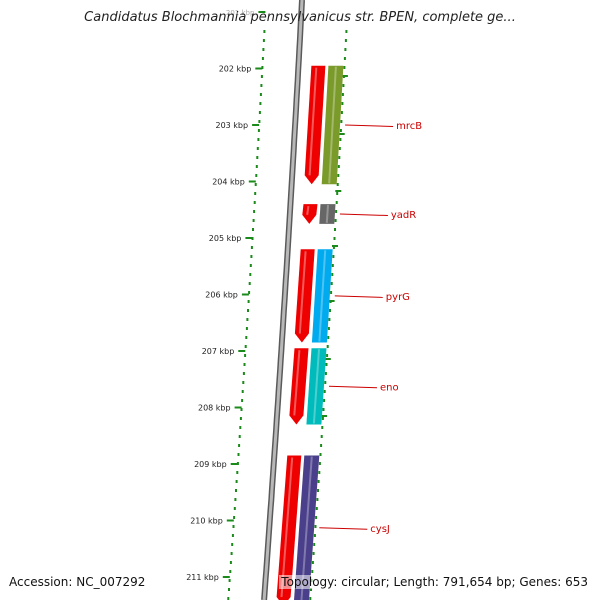 The height and width of the screenshot is (600, 600). What do you see at coordinates (332, 125) in the screenshot?
I see `gene-mrcB-cog` at bounding box center [332, 125].